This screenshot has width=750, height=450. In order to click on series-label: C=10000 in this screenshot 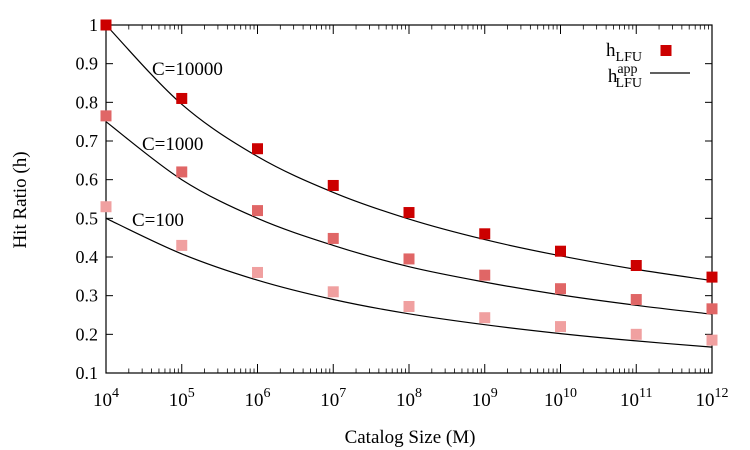, I will do `click(187, 69)`.